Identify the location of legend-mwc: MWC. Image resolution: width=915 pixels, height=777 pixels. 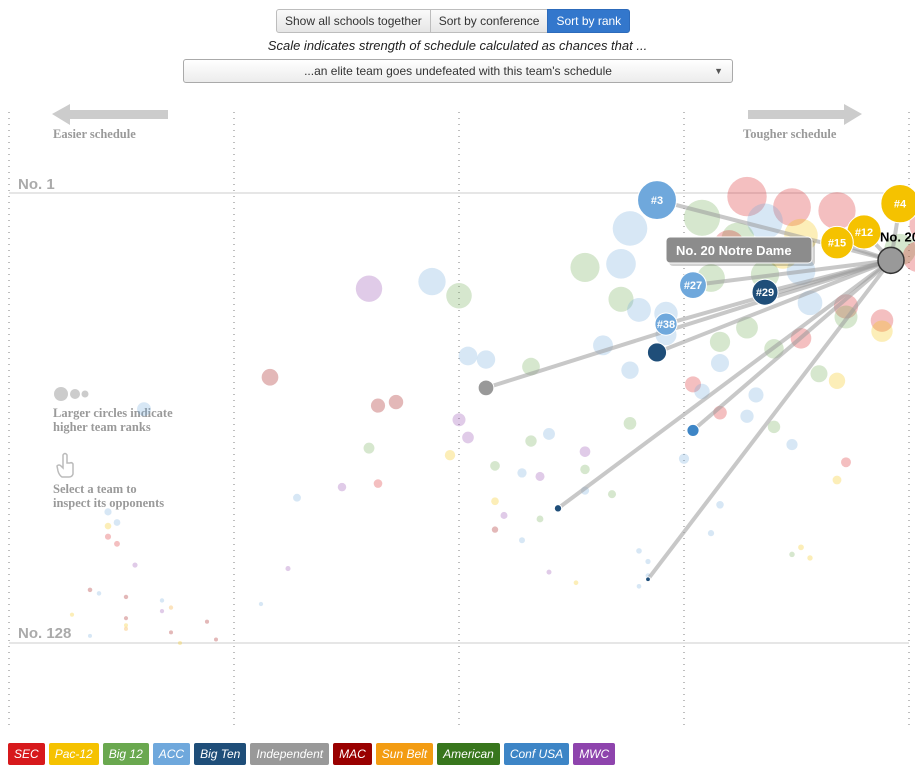
(594, 754).